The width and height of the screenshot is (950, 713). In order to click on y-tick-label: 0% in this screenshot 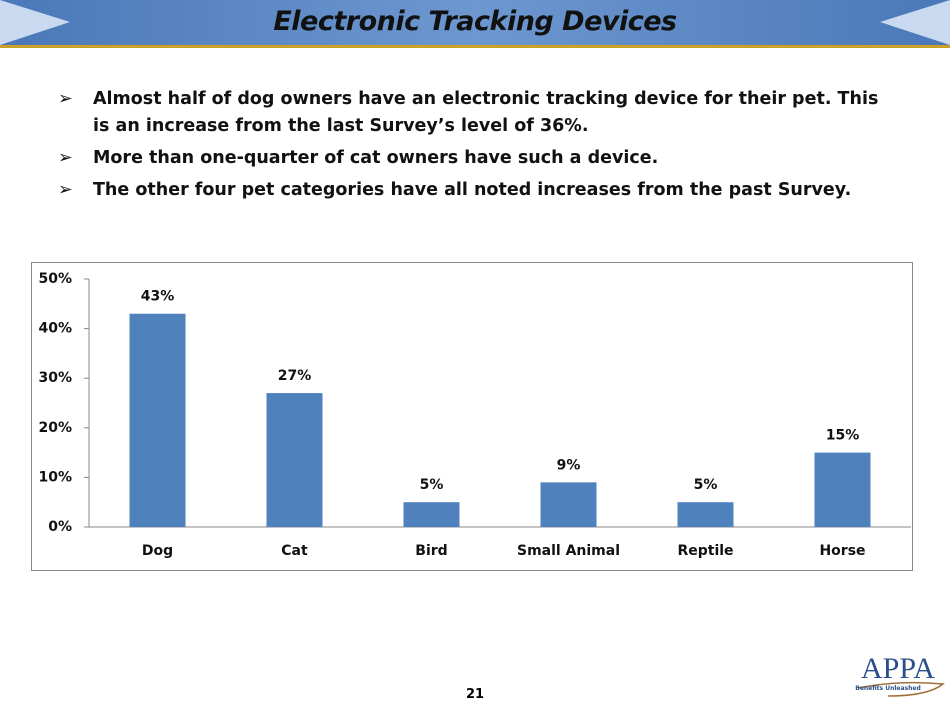, I will do `click(60, 527)`.